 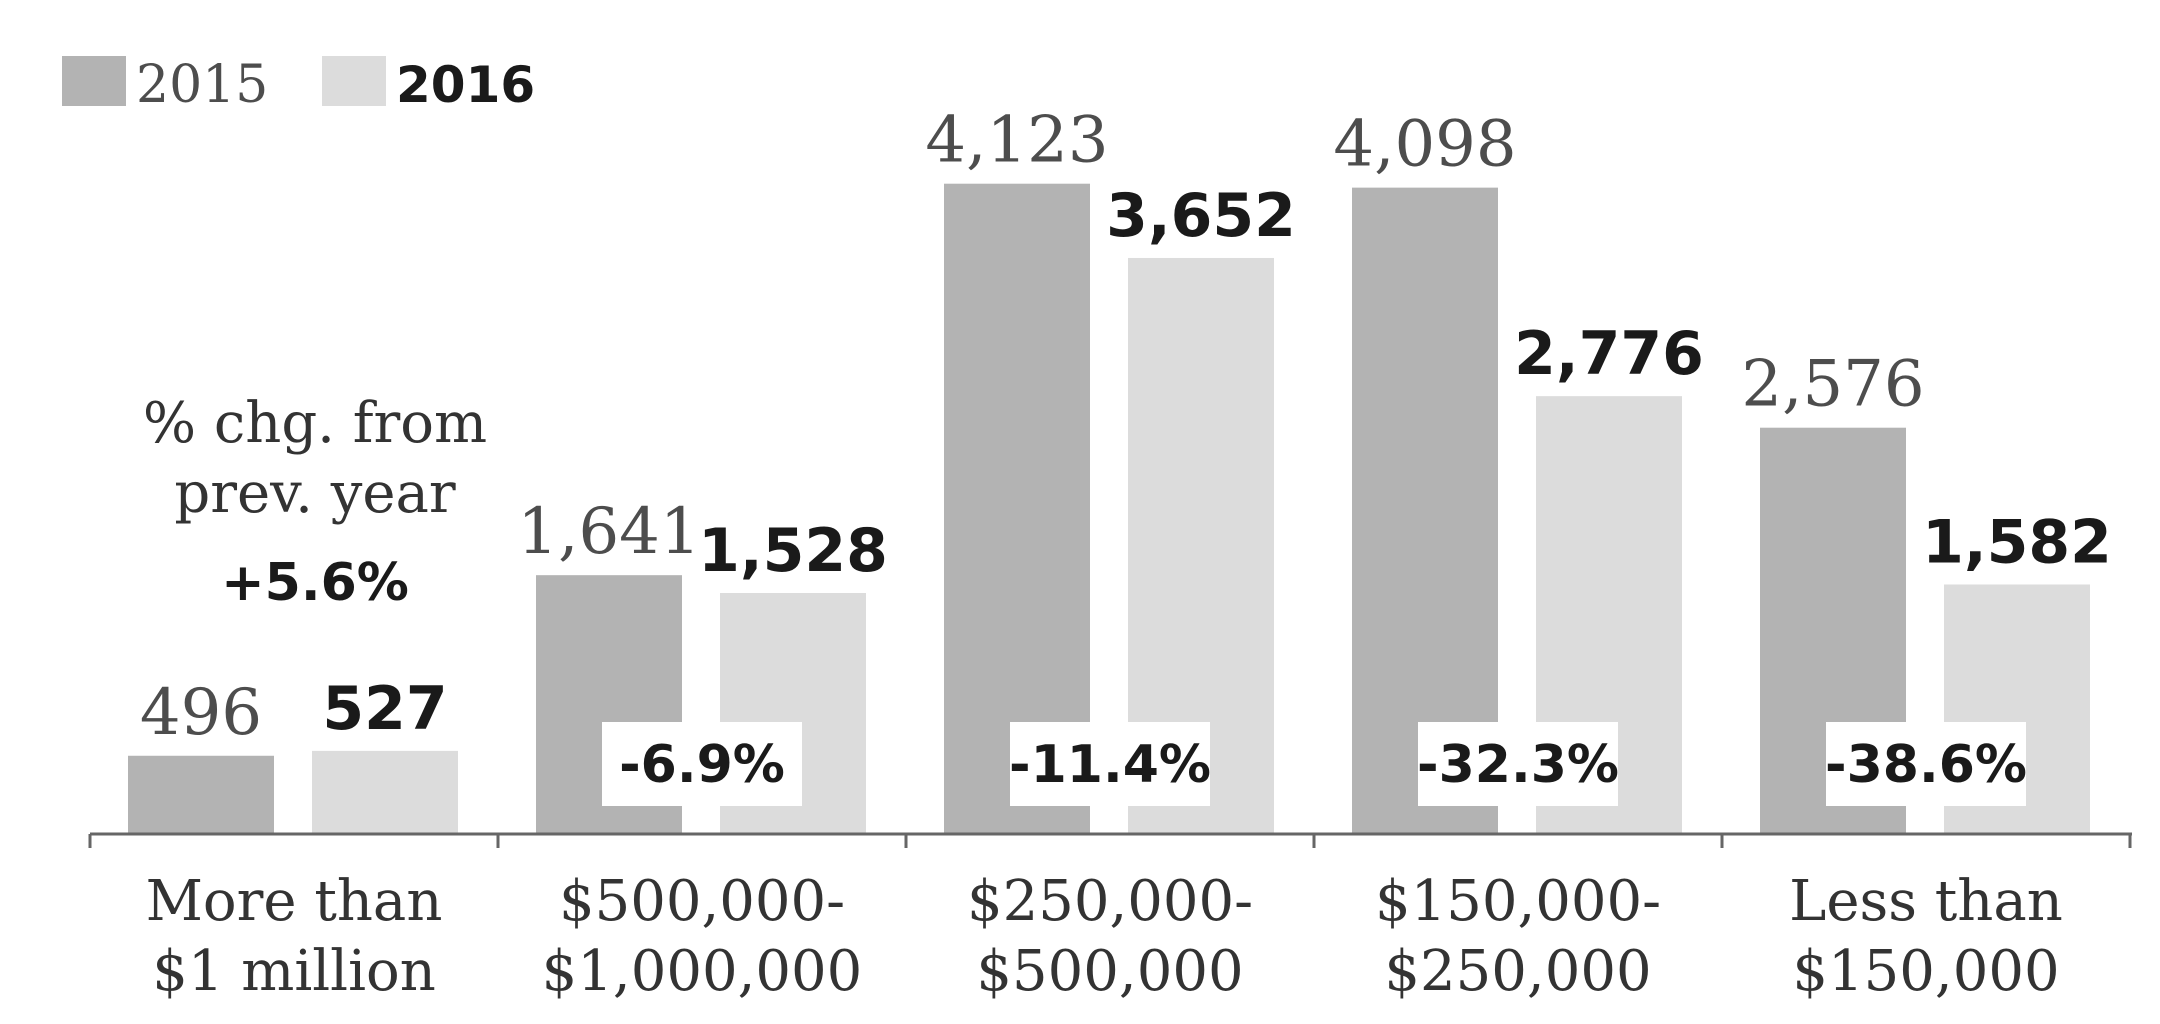 I want to click on category-label-0-line-2: $1 million, so click(x=294, y=971).